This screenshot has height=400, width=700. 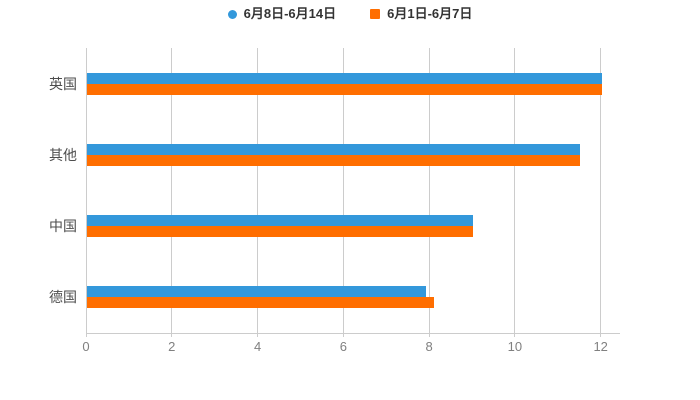 I want to click on legend-item-series-1: 6月1日-6月7日, so click(x=421, y=14).